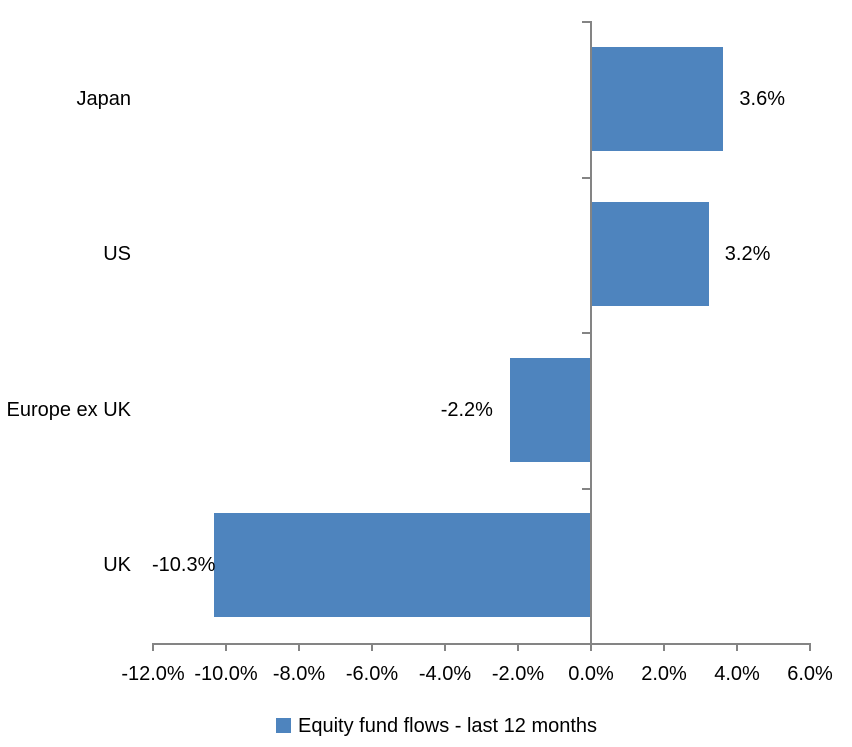 The image size is (852, 747). Describe the element at coordinates (299, 674) in the screenshot. I see `x-tick-label: -8.0%` at that location.